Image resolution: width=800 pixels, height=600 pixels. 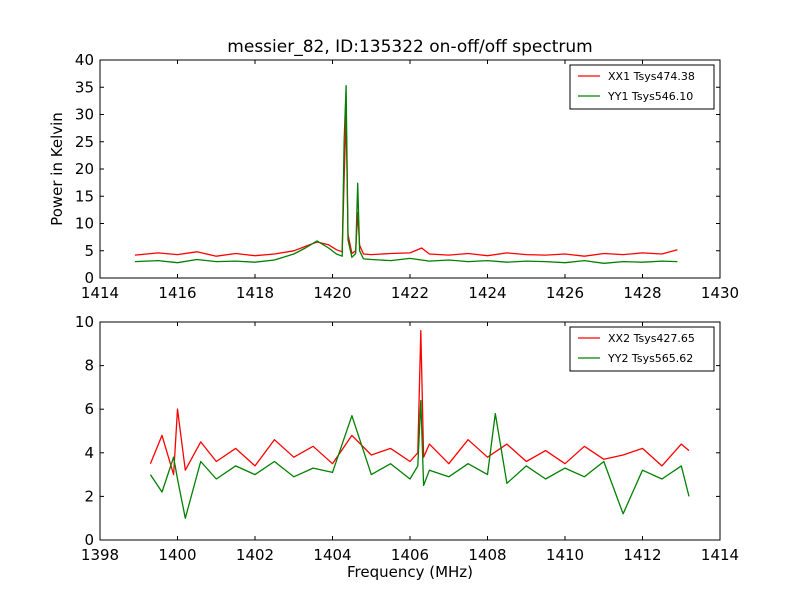 What do you see at coordinates (565, 293) in the screenshot?
I see `x-tick-label: 1426` at bounding box center [565, 293].